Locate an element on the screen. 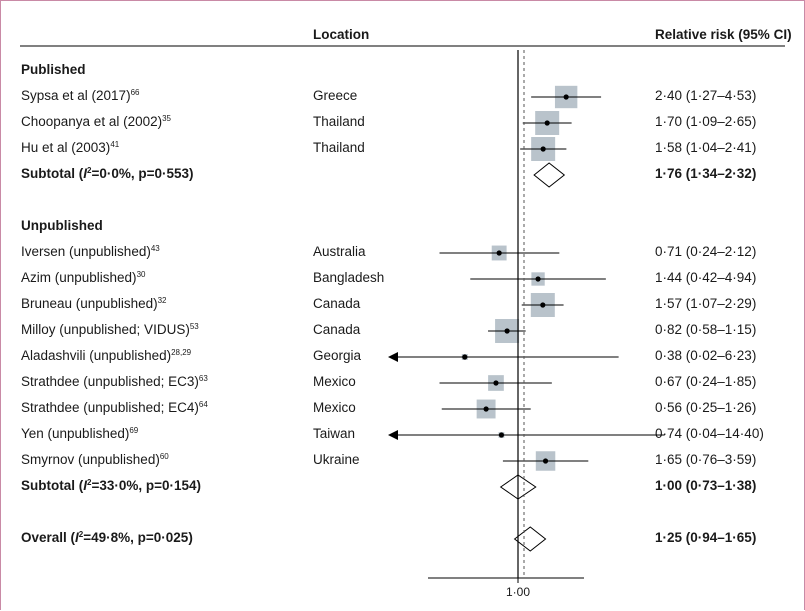 The image size is (805, 611). overall-label: Overall (I2=49·8%, p=0·025) is located at coordinates (107, 538).